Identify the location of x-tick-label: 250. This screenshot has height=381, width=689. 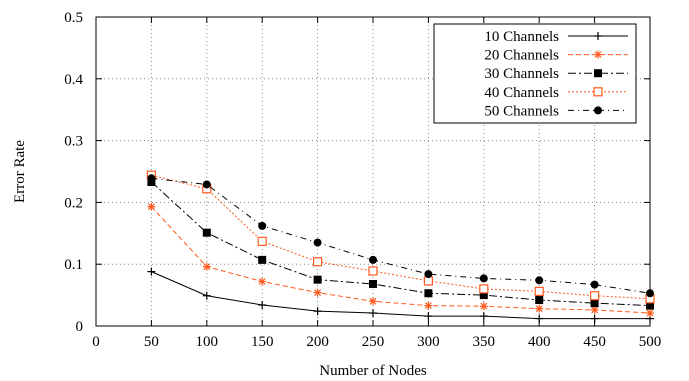
(373, 342).